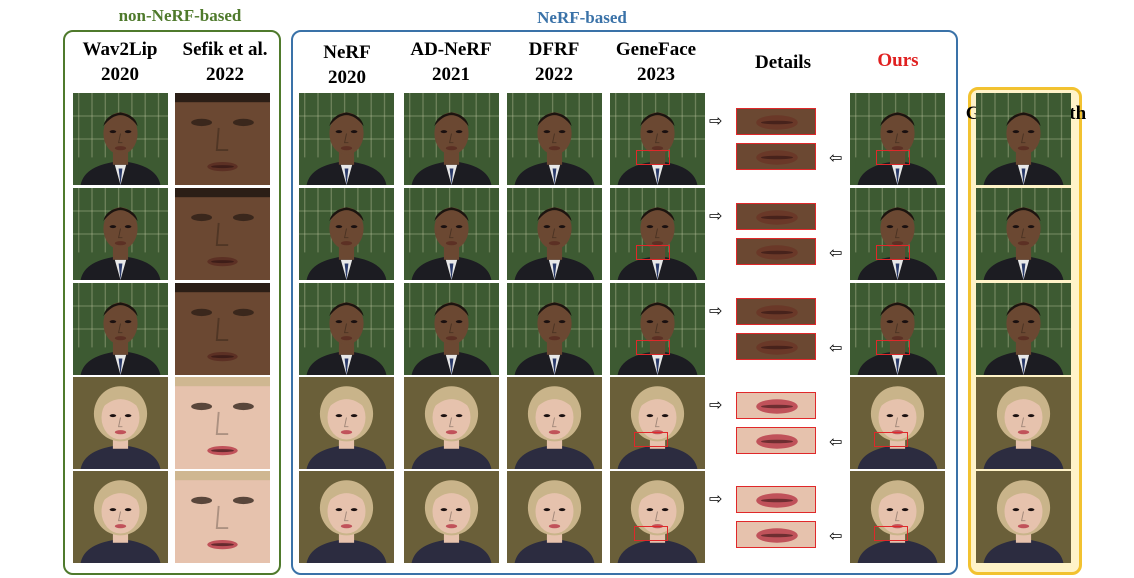  Describe the element at coordinates (582, 17) in the screenshot. I see `nerf-group-label: NeRF-based` at that location.